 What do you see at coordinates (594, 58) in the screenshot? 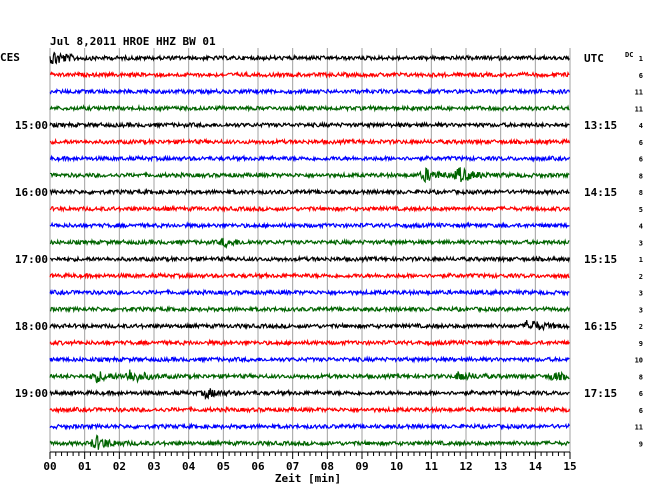
I see `right-hour-label: UTC` at bounding box center [594, 58].